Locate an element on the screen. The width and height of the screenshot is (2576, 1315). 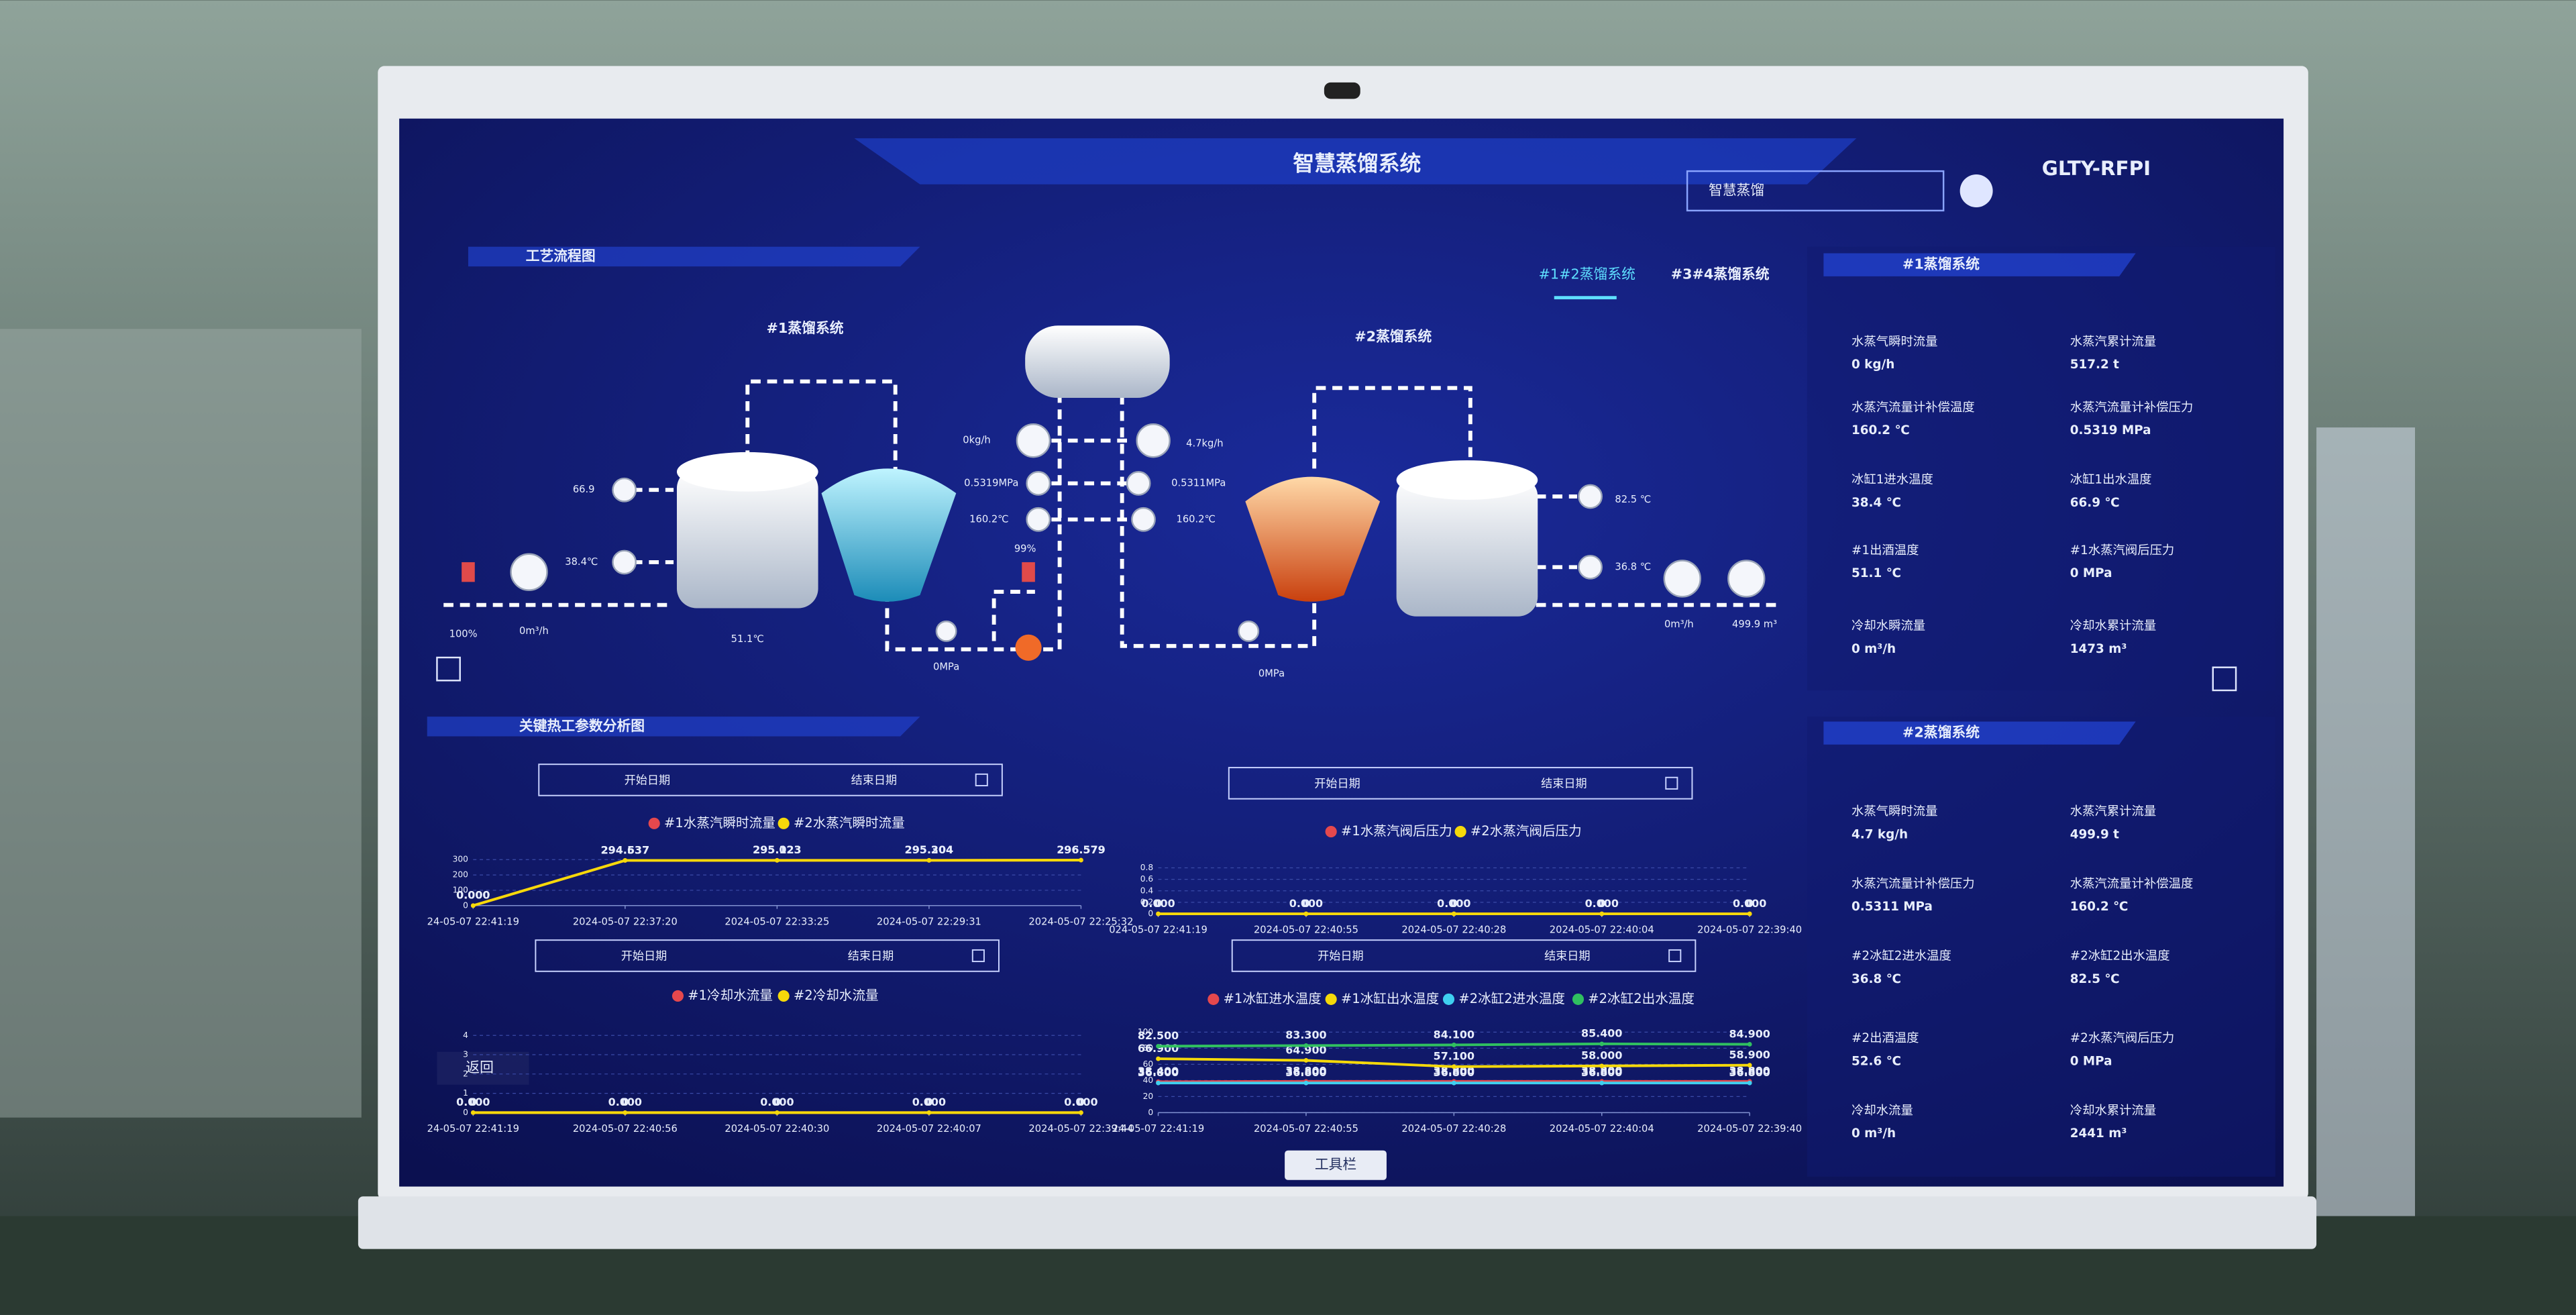
param-value: 82.5 ℃ is located at coordinates (2095, 979).